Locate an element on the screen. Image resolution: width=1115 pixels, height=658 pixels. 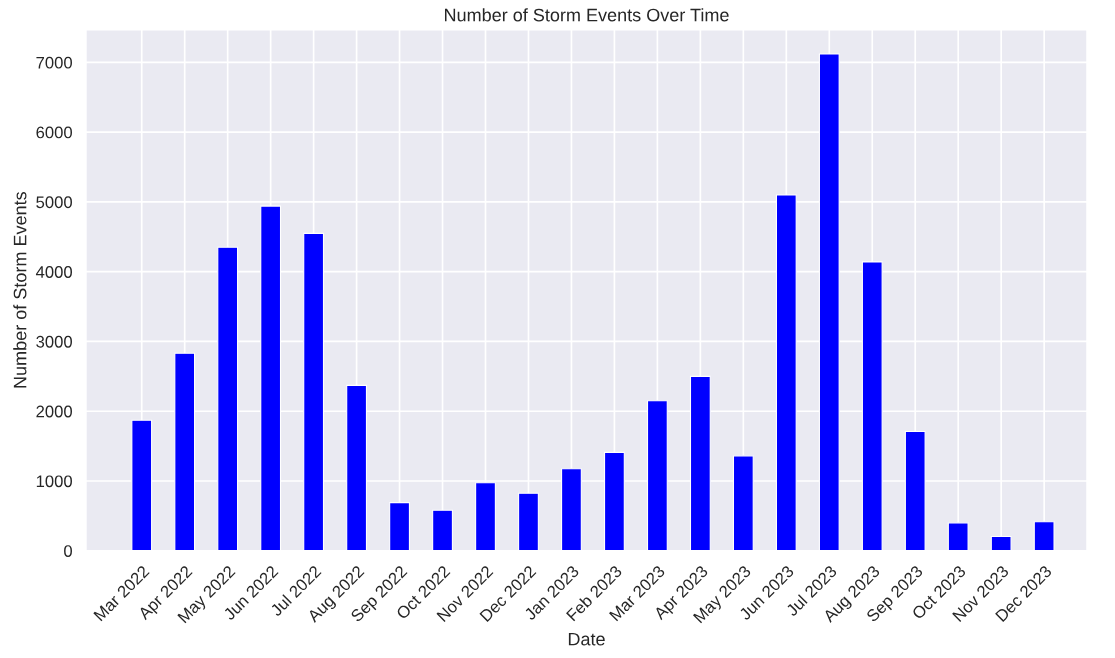
y-tick-label: 0 is located at coordinates (68, 551).